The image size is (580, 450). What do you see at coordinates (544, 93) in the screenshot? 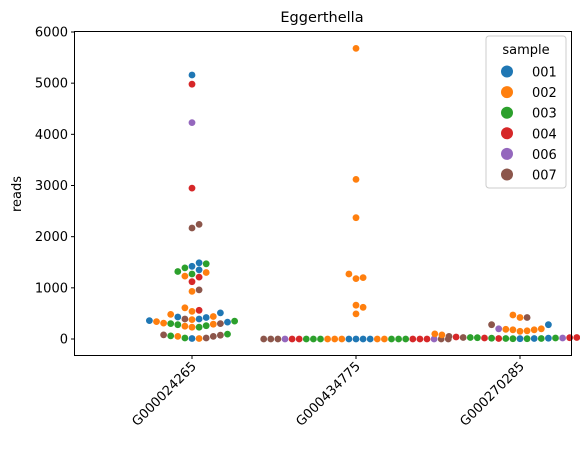
I see `legend-label-002: 002` at bounding box center [544, 93].